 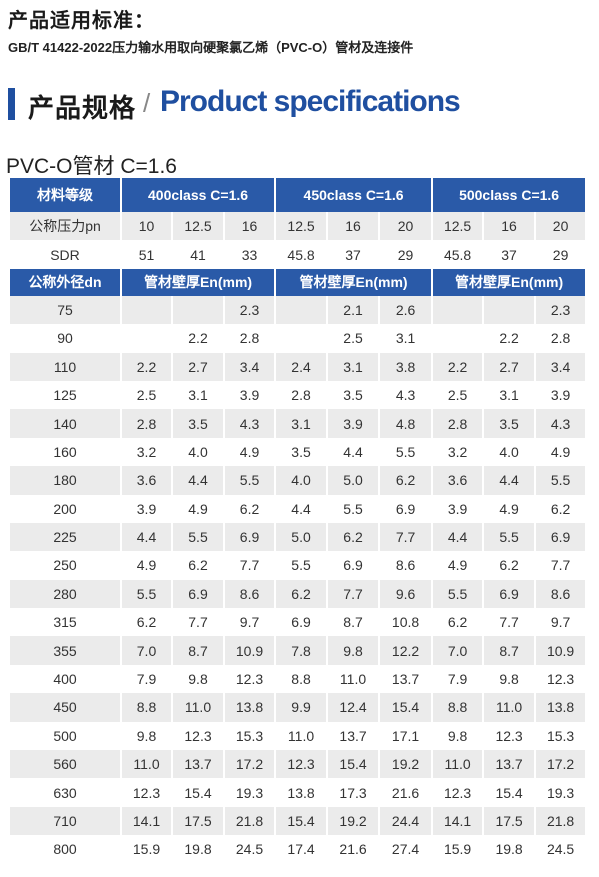 I want to click on diameter-cell: 225, so click(x=65, y=537).